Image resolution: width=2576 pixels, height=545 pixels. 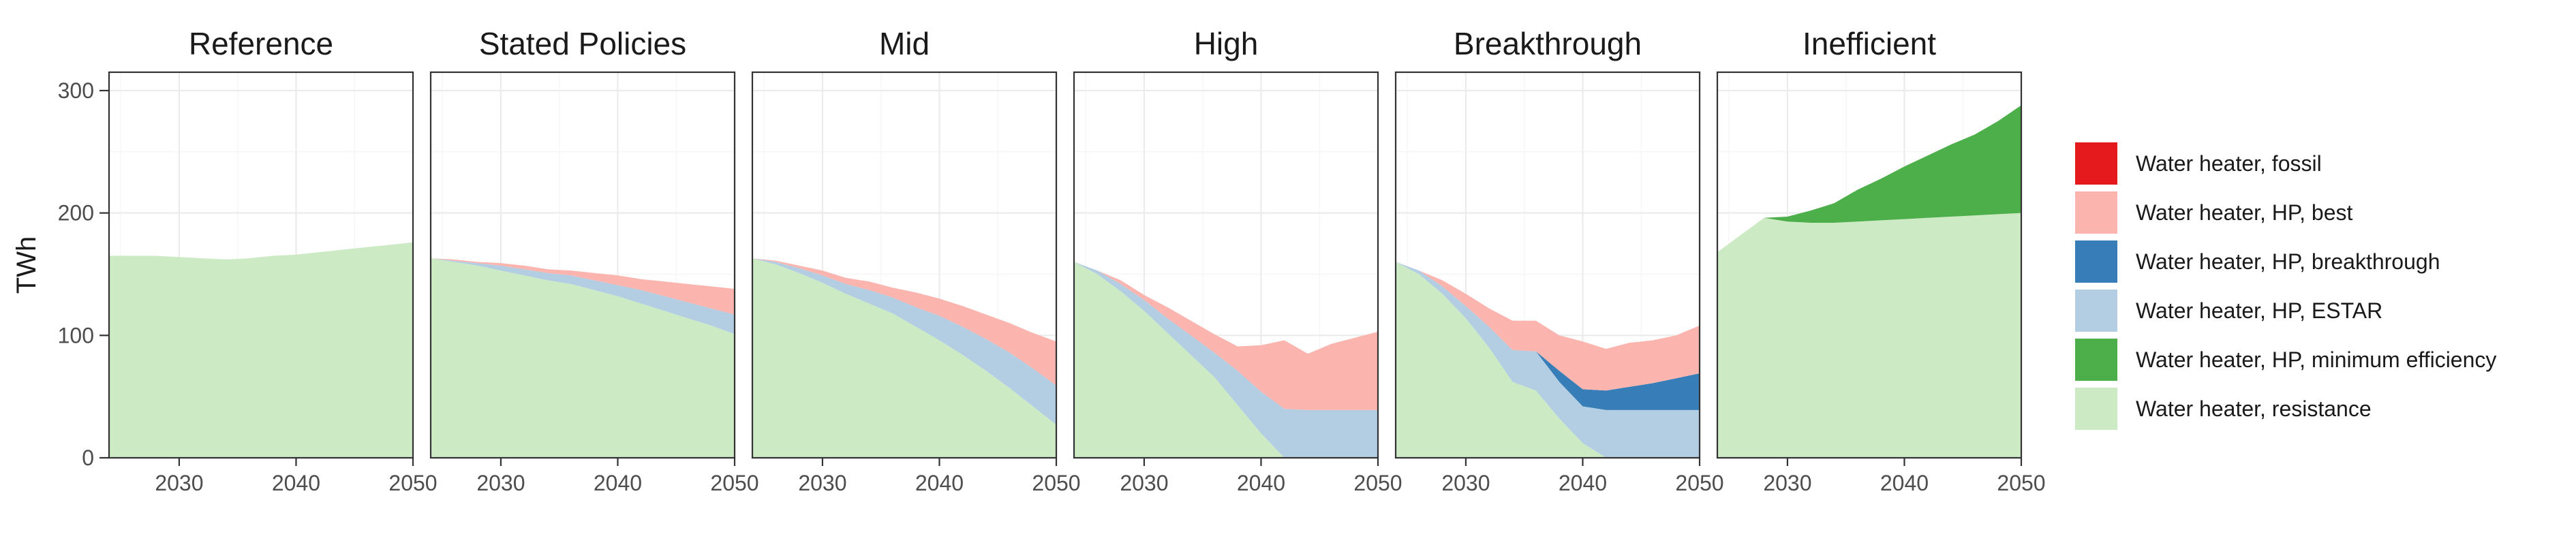 I want to click on panel-stated-policies: Stated Policies 2030 2040 2050, so click(x=594, y=260).